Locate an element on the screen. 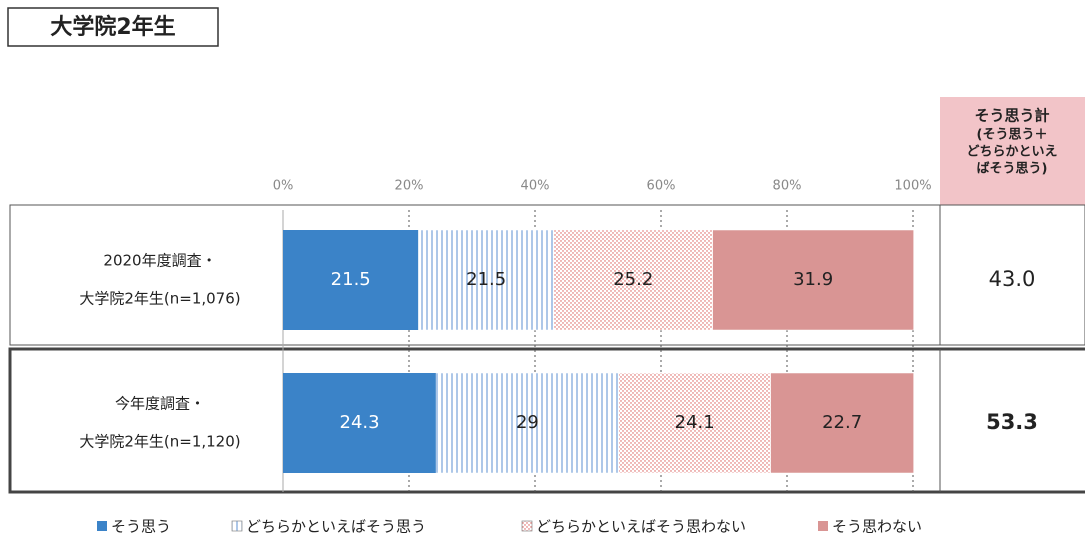 This screenshot has height=543, width=1085. total-subtitle: どちらかといえ is located at coordinates (1011, 152).